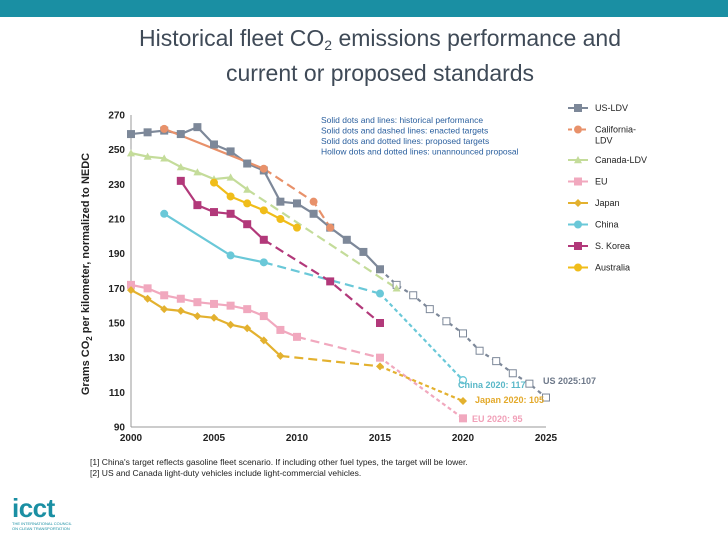 This screenshot has height=546, width=728. I want to click on legend-label-australia: Australia, so click(612, 268).